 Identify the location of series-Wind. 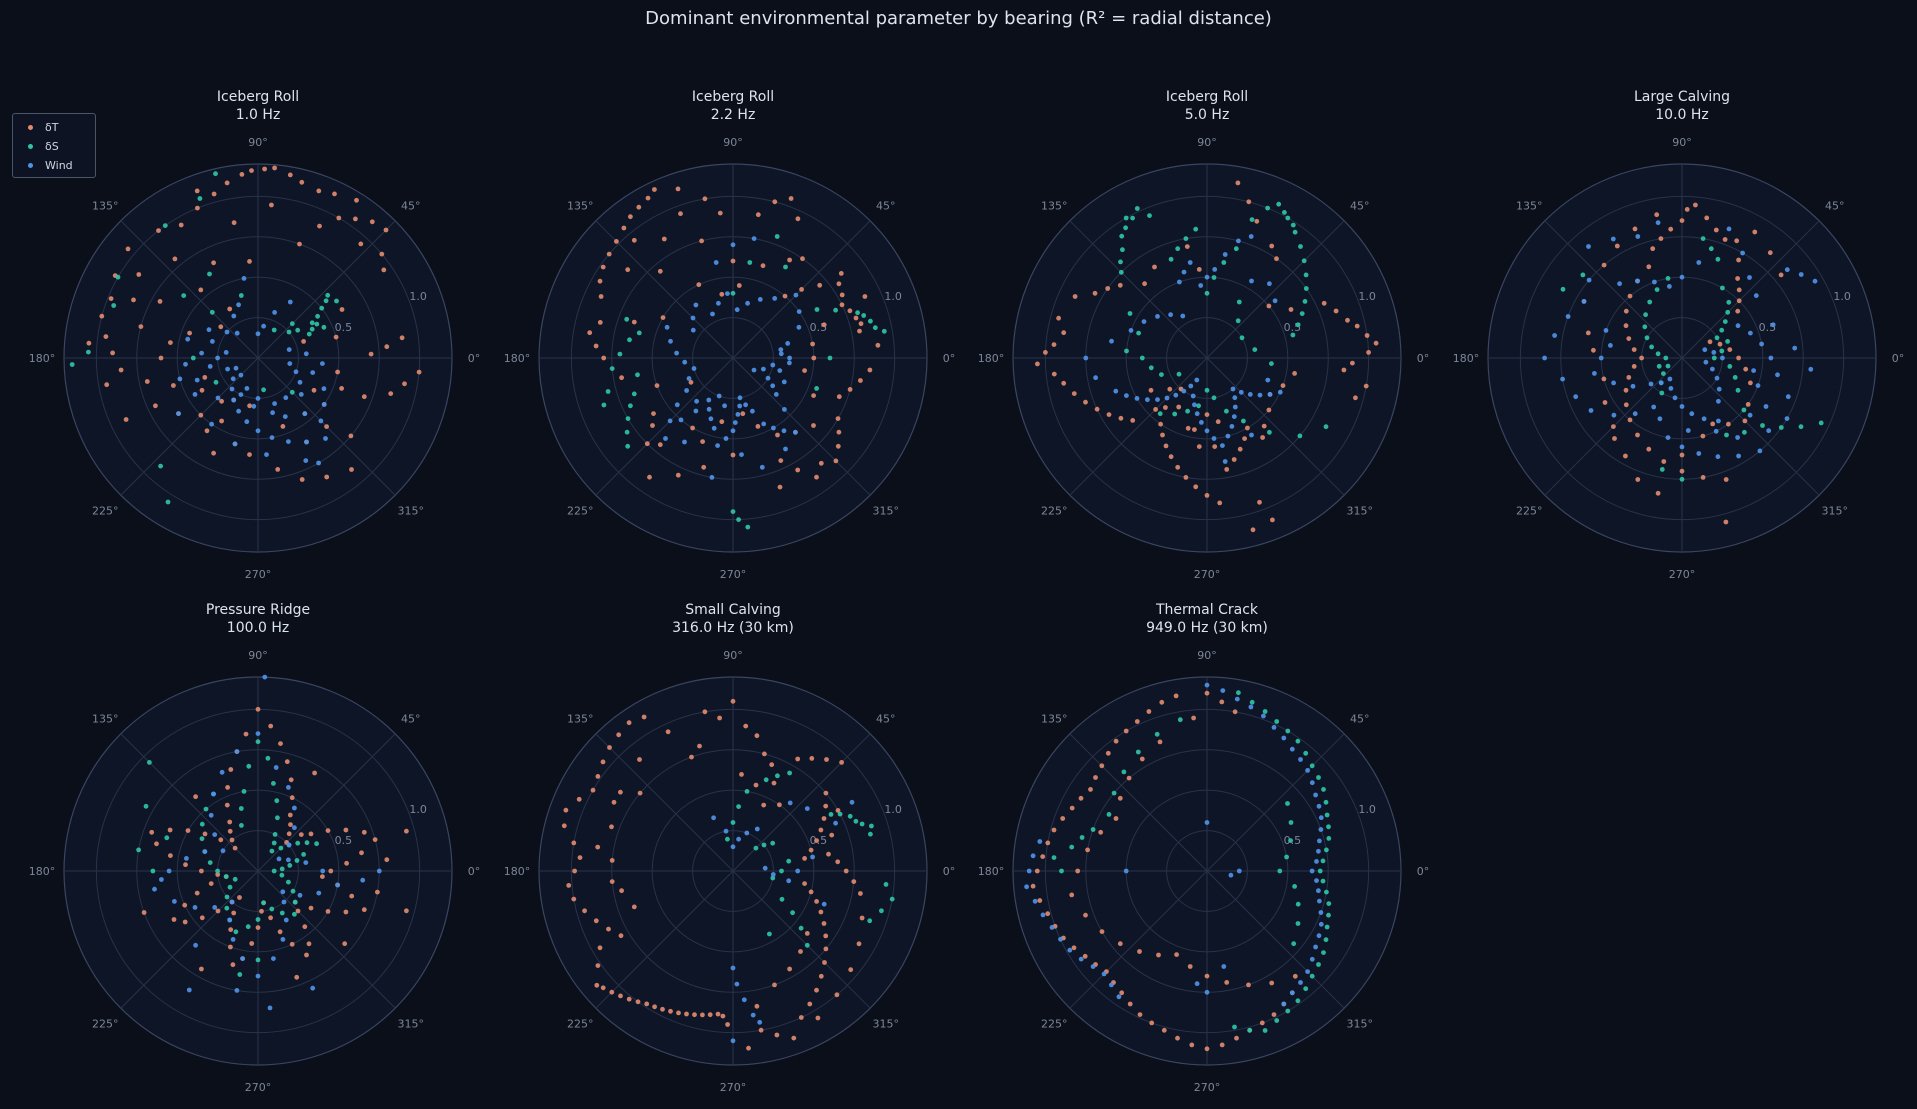
(267, 842).